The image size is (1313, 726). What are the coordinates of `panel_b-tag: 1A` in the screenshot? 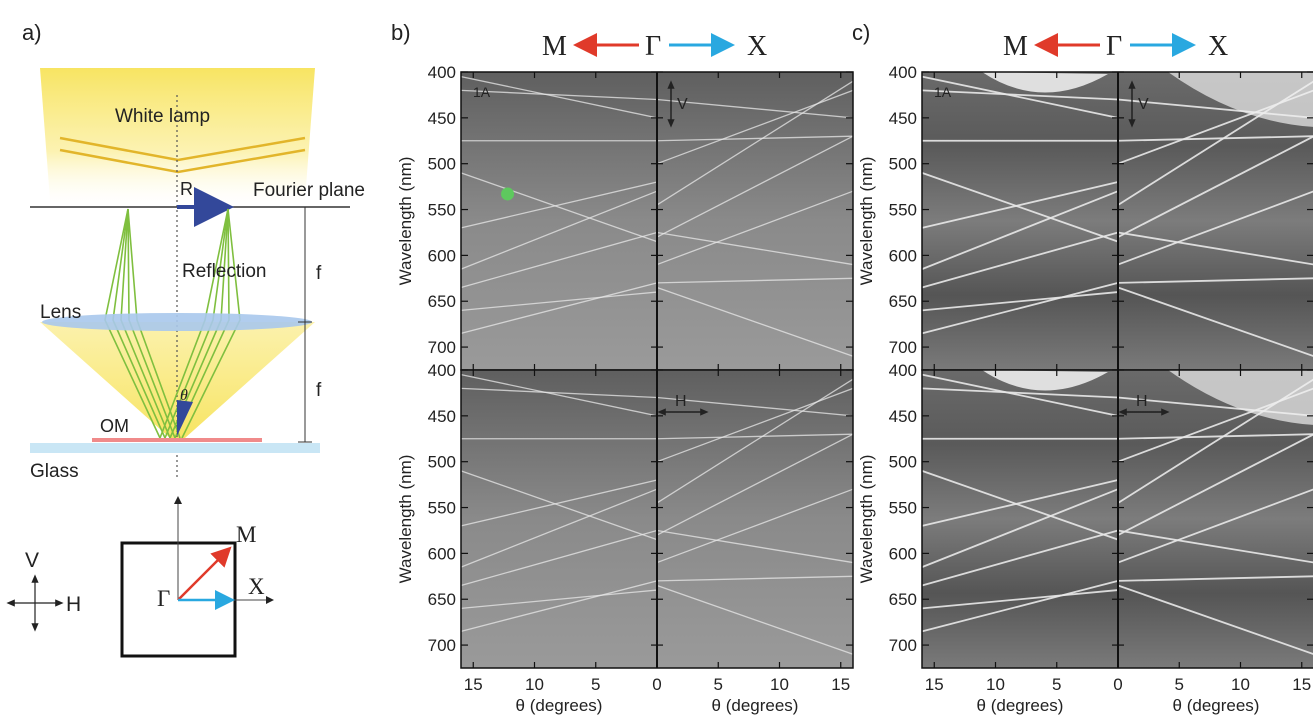 It's located at (482, 92).